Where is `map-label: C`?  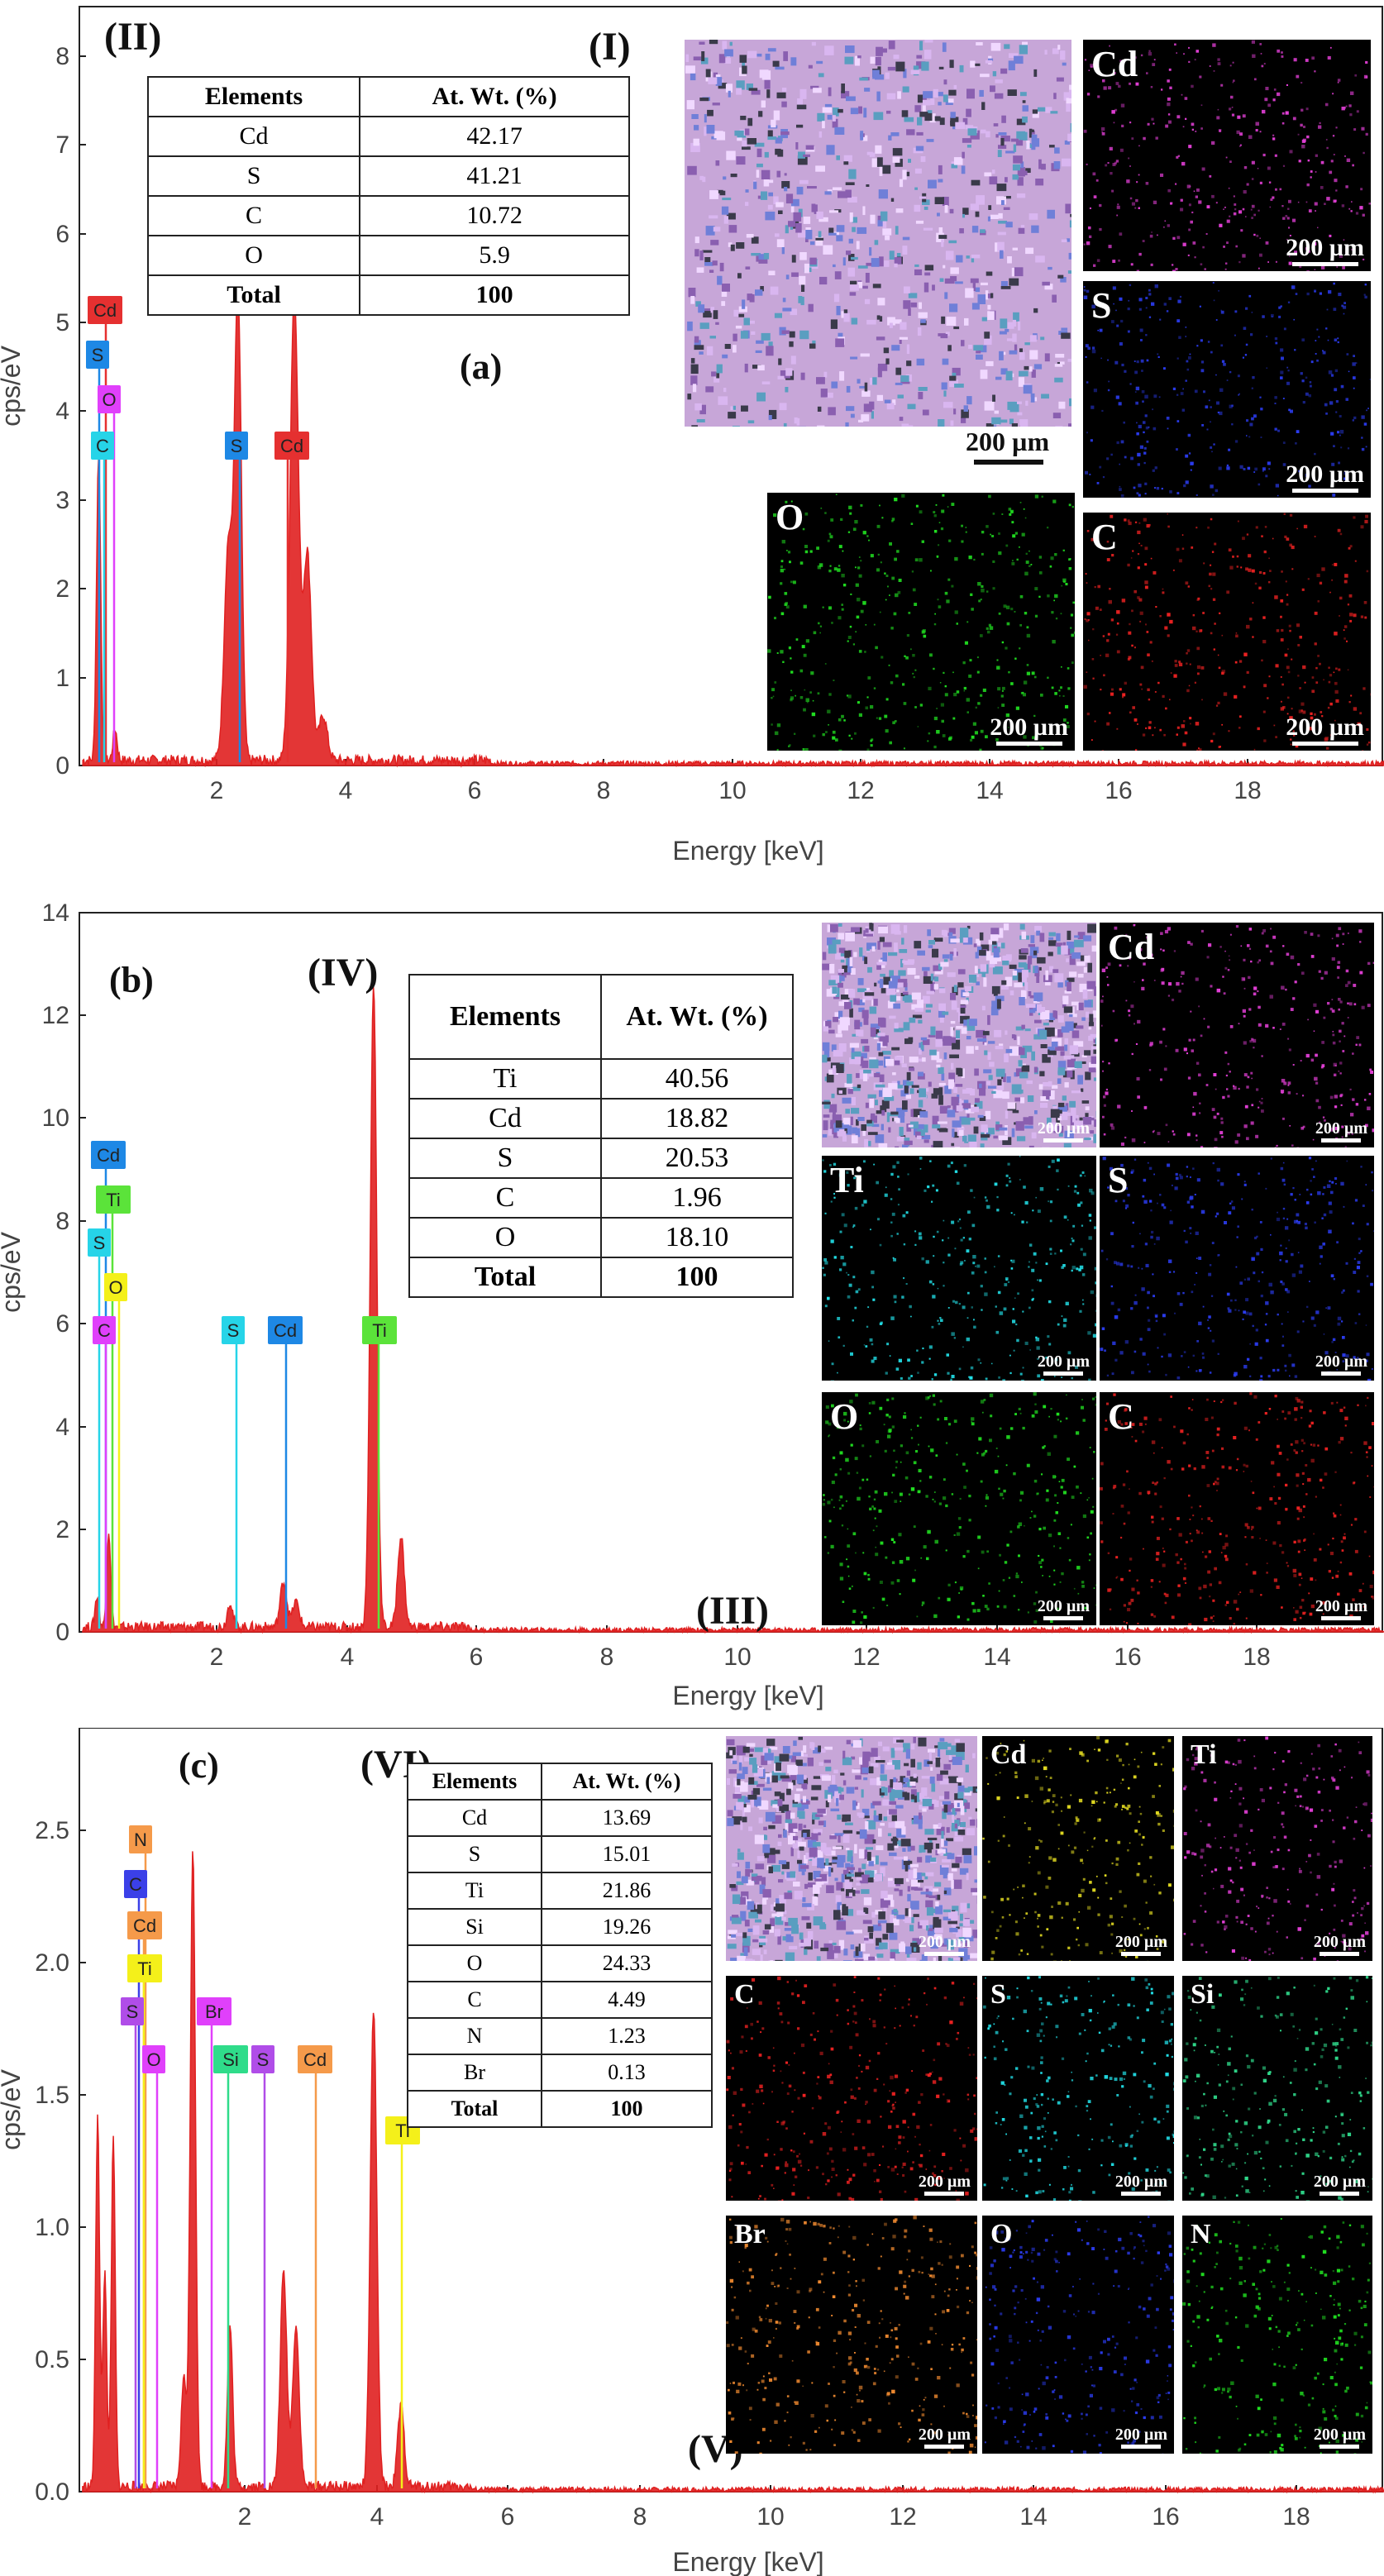
map-label: C is located at coordinates (1121, 1416).